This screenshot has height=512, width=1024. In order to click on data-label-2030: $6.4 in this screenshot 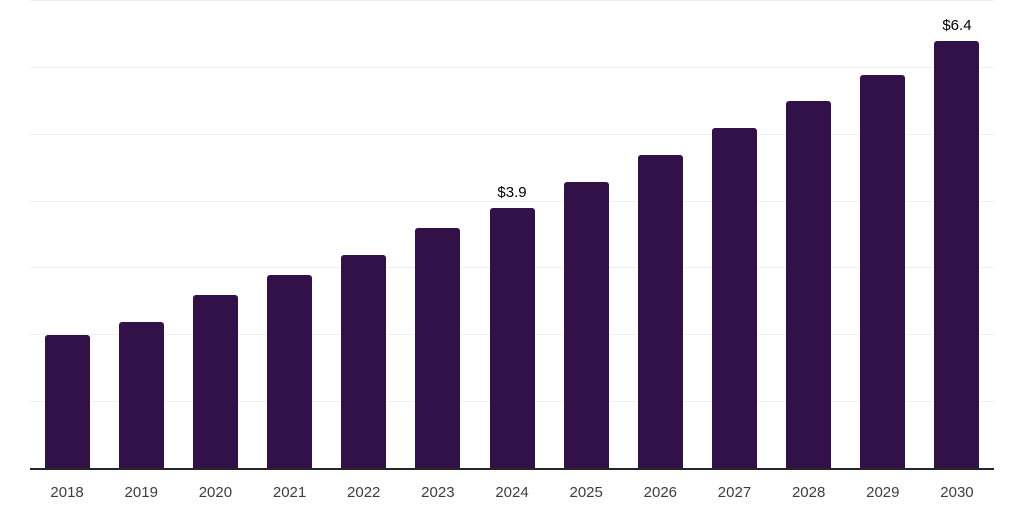, I will do `click(957, 26)`.